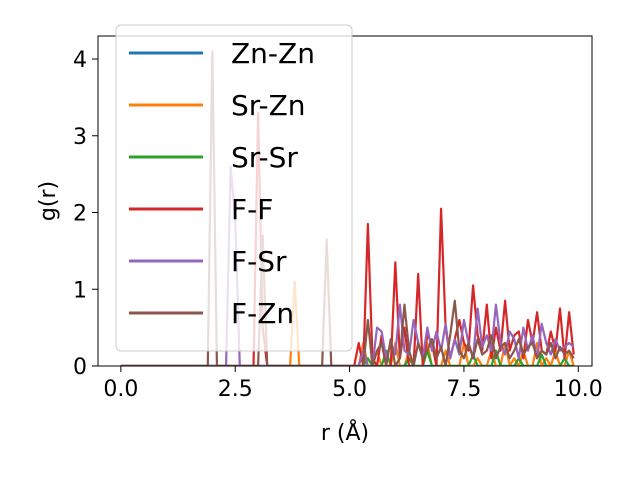  I want to click on y-tick-label: 1, so click(80, 290).